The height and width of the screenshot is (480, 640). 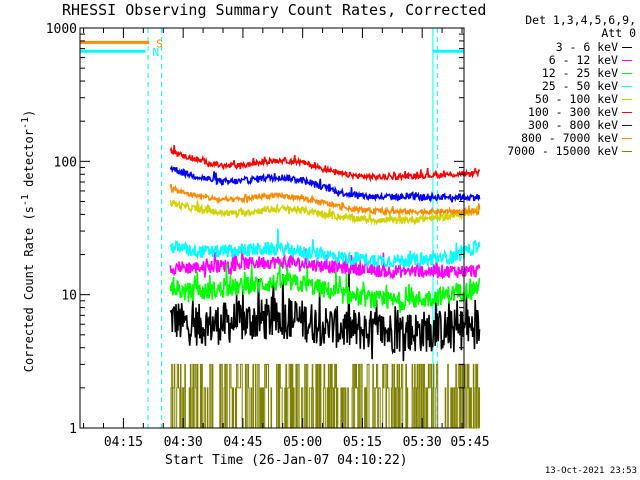 What do you see at coordinates (73, 429) in the screenshot?
I see `y-tick-label-0: 1` at bounding box center [73, 429].